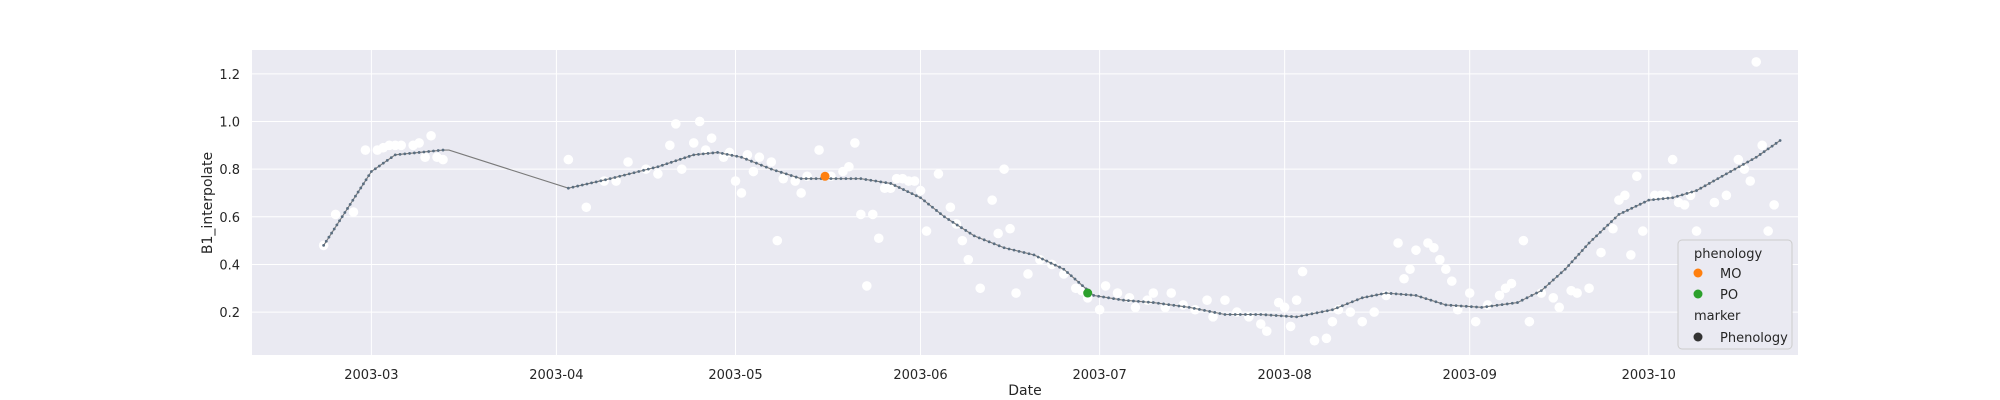 The height and width of the screenshot is (400, 2000). Describe the element at coordinates (208, 203) in the screenshot. I see `y-axis-label: B1_interpolate` at that location.